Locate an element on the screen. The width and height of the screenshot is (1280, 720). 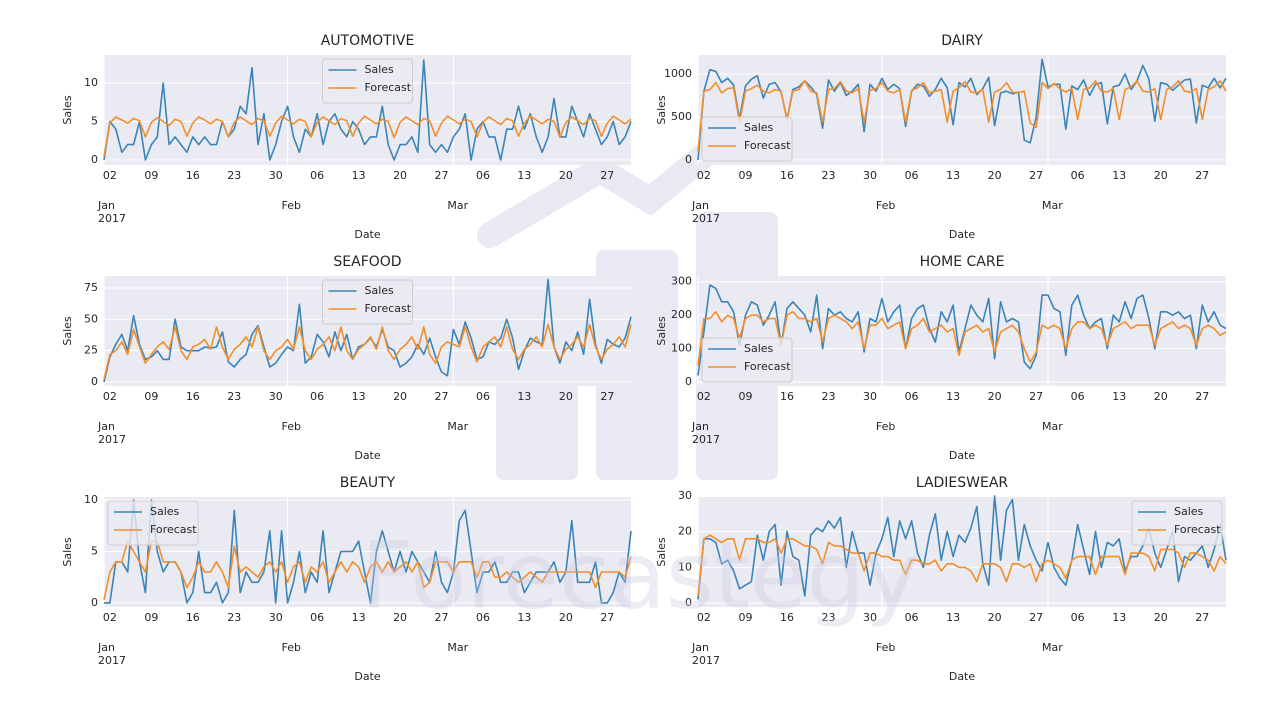
watermark-text: Forecastegy is located at coordinates (640, 575).